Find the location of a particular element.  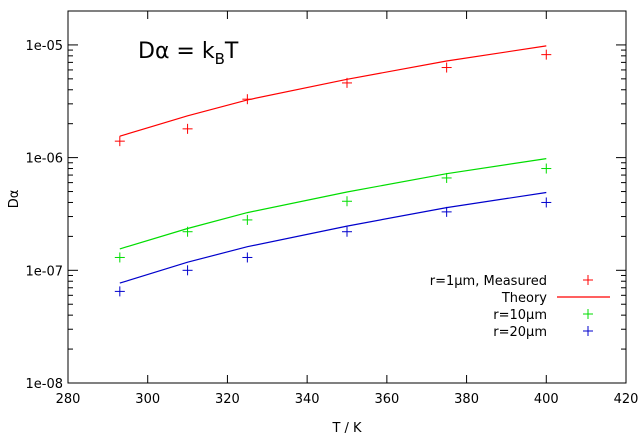

chart-annotation: Dα = kBT is located at coordinates (188, 53).